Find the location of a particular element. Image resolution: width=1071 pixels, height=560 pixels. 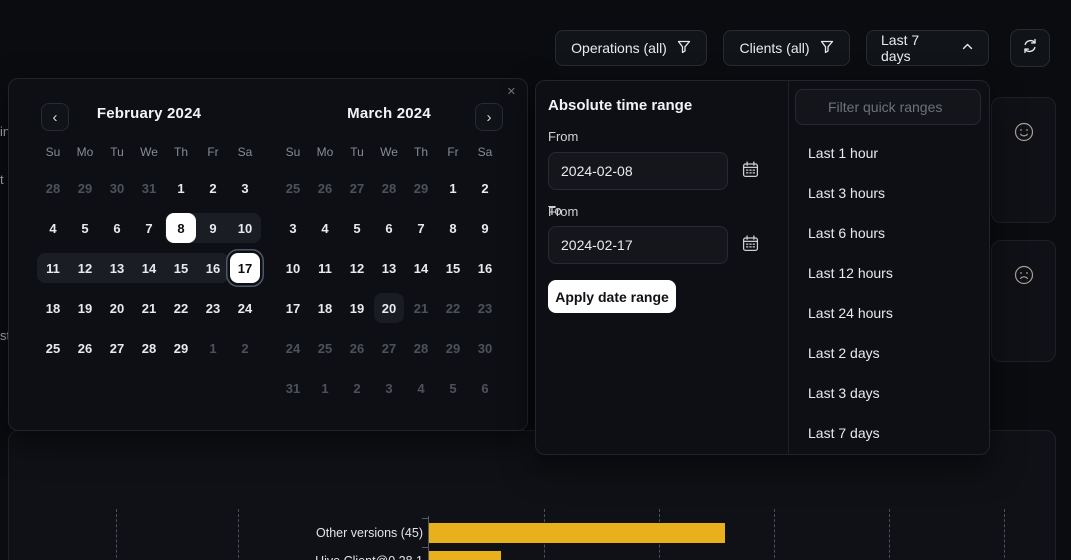

filter-quick-ranges-input is located at coordinates (888, 107).